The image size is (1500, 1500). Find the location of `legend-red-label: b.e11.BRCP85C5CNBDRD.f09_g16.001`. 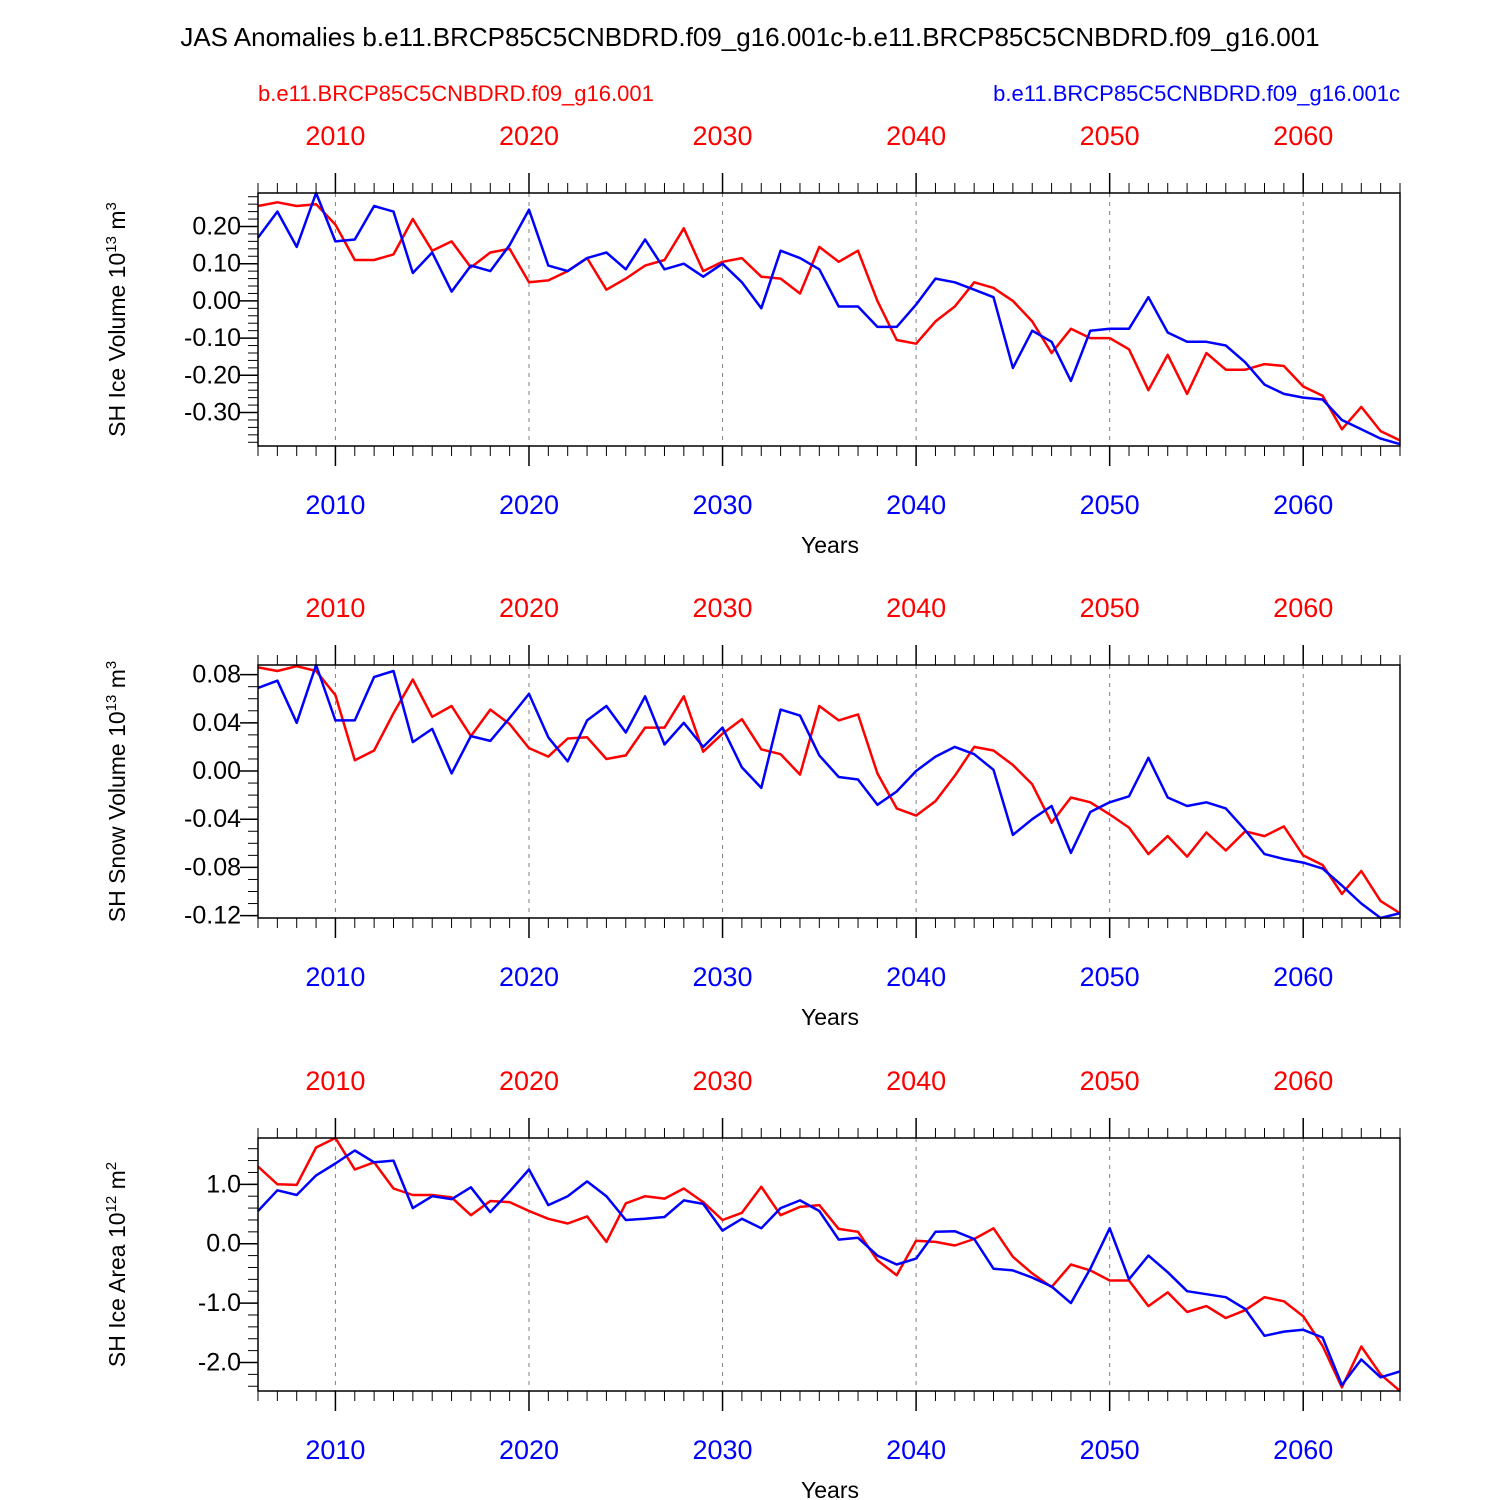

legend-red-label: b.e11.BRCP85C5CNBDRD.f09_g16.001 is located at coordinates (456, 93).